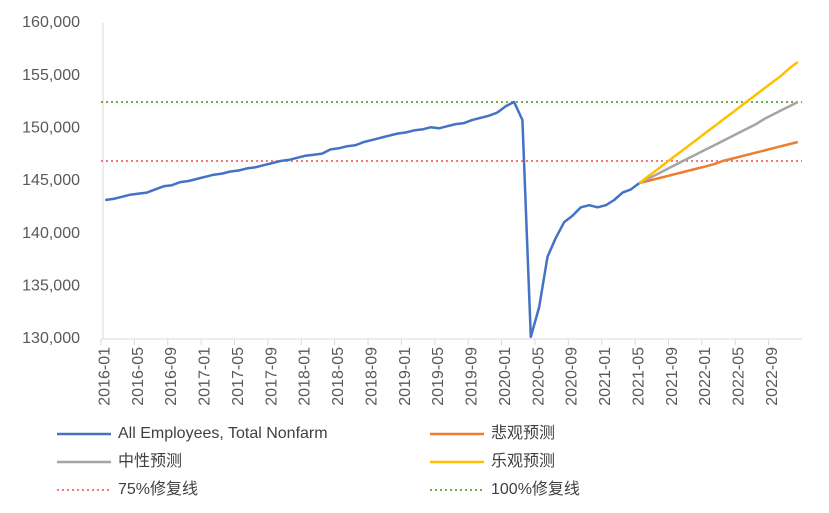  I want to click on y-tick-label: 160,000, so click(51, 22).